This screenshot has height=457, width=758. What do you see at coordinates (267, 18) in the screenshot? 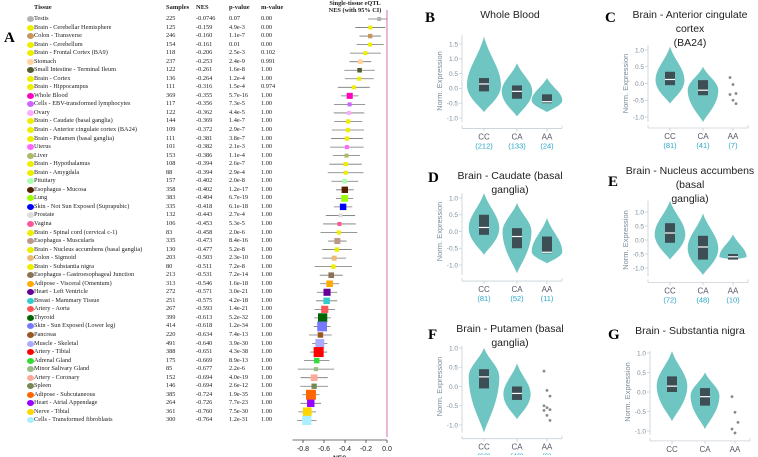
I see `mvalue-value: 0.00` at bounding box center [267, 18].